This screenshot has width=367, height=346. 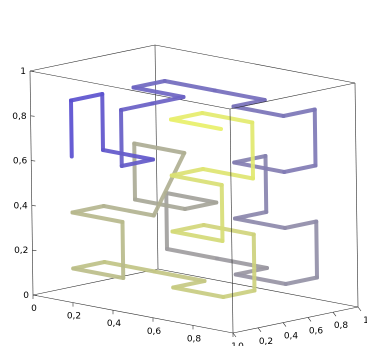 I want to click on x-tick-label: 0,2, so click(x=74, y=317).